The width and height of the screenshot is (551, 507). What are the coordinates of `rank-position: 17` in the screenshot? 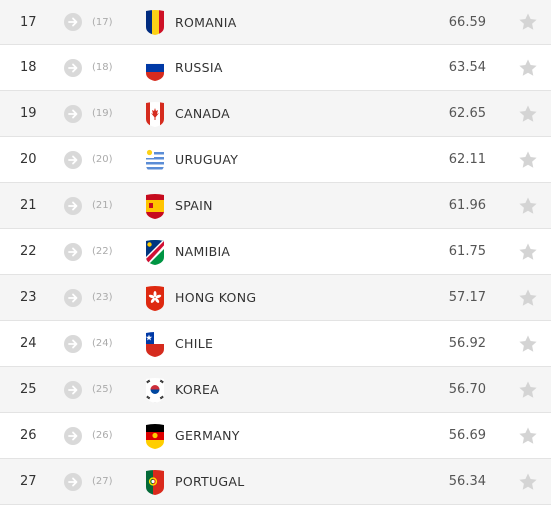 It's located at (28, 22).